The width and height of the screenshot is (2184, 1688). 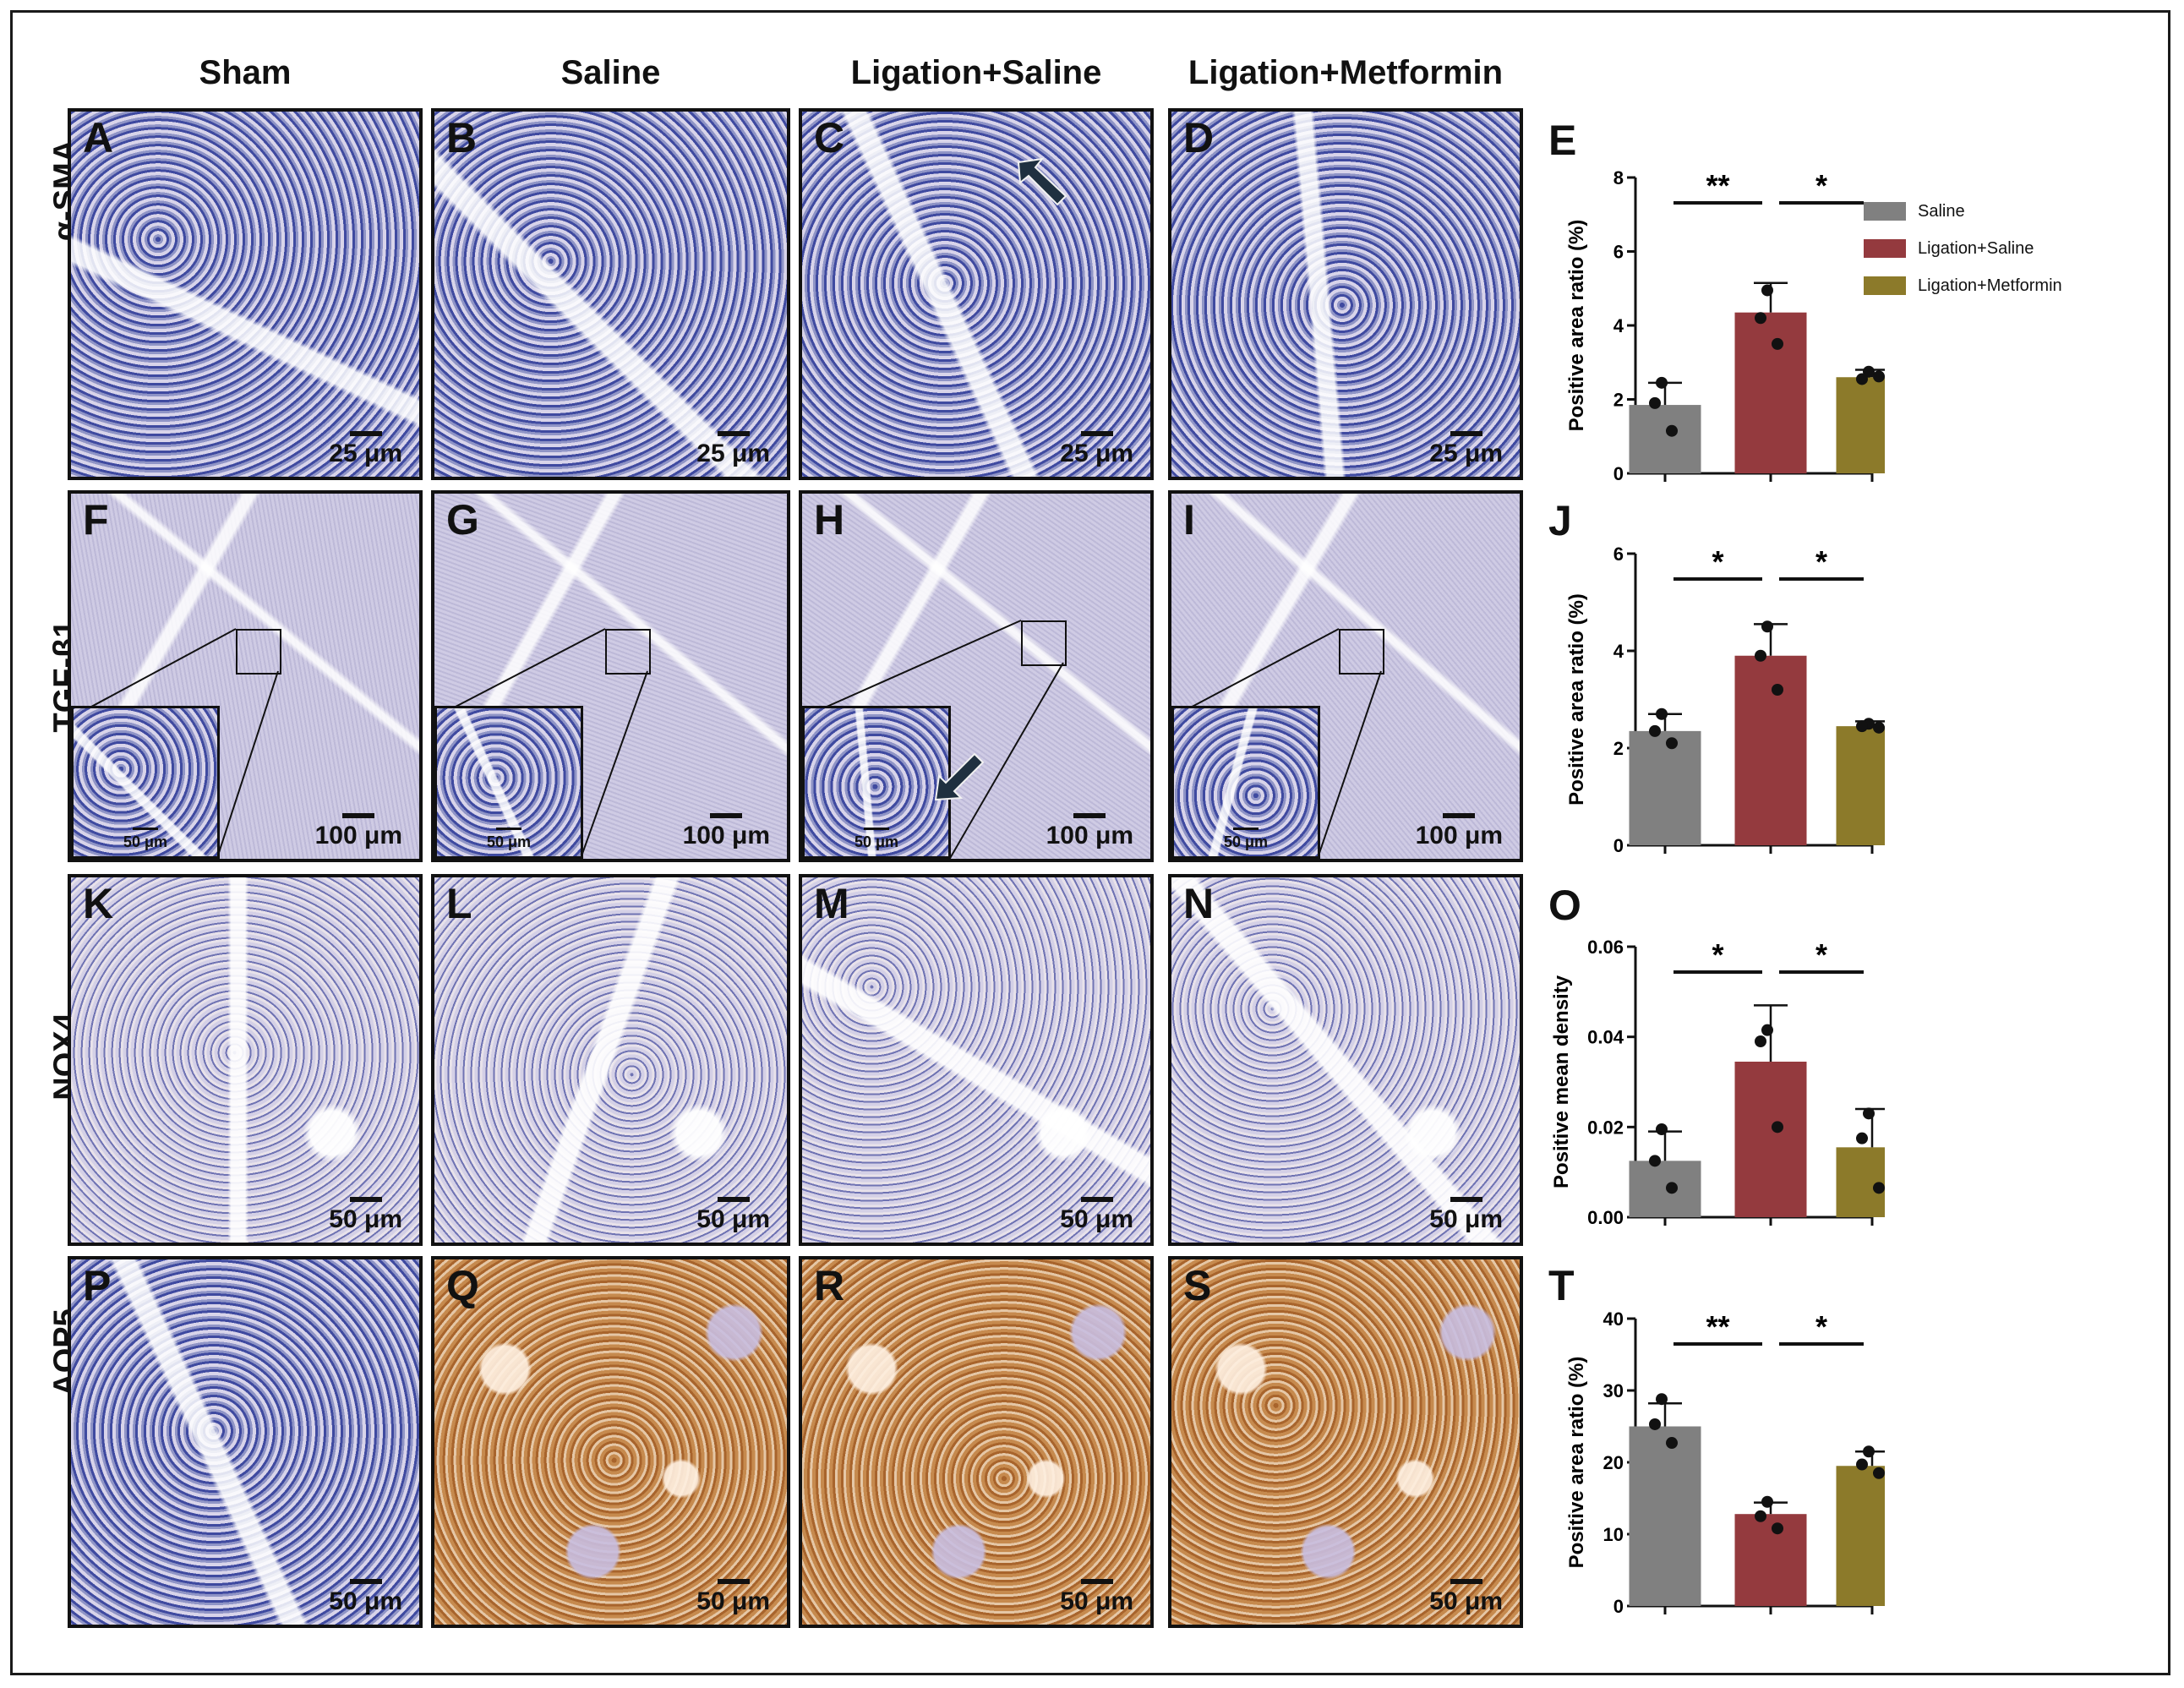 What do you see at coordinates (610, 1442) in the screenshot?
I see `micrograph-panel-q: Q 50 μm` at bounding box center [610, 1442].